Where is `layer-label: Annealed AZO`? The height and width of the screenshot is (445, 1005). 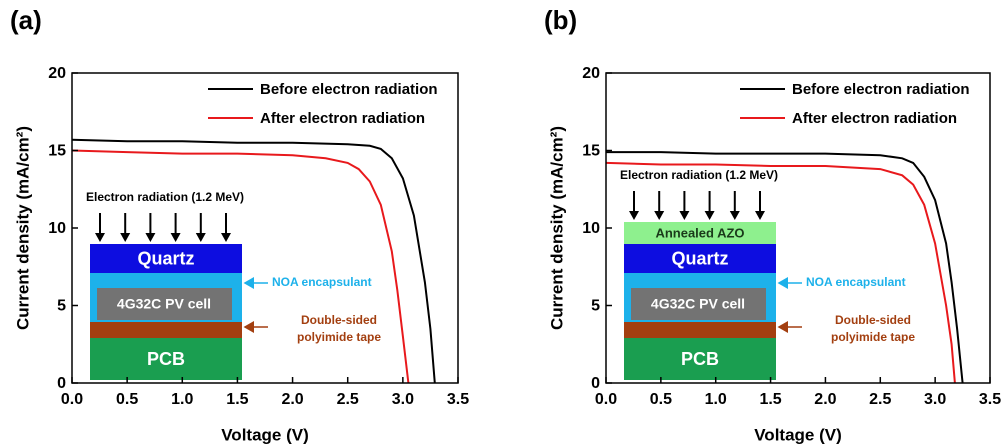 layer-label: Annealed AZO is located at coordinates (699, 232).